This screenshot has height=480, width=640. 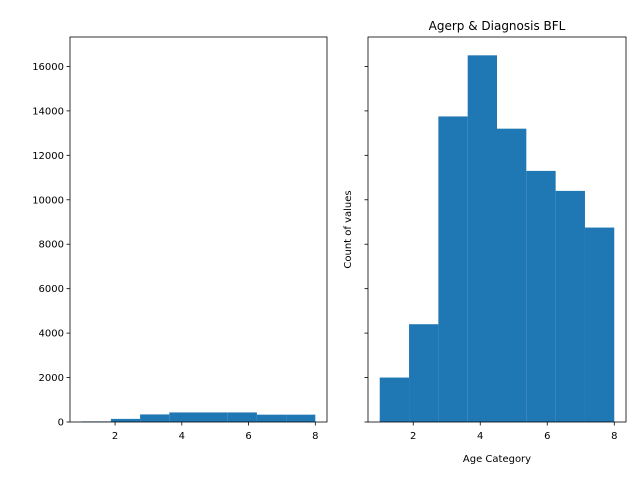 I want to click on y-tick-label: 16000, so click(x=48, y=67).